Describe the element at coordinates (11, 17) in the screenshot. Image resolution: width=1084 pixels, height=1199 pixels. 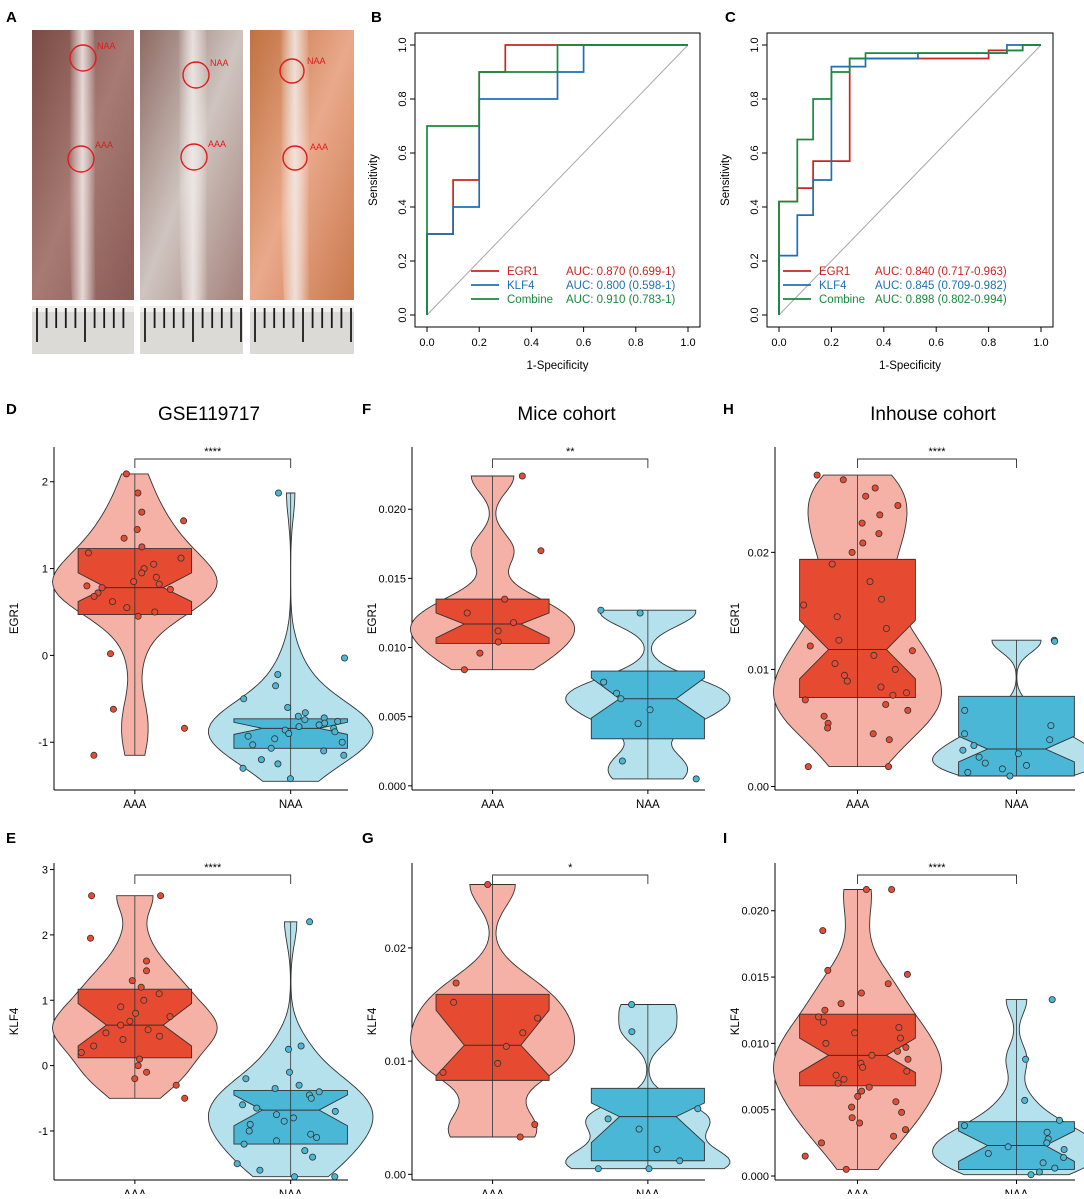
I see `panel-letter-a: A` at that location.